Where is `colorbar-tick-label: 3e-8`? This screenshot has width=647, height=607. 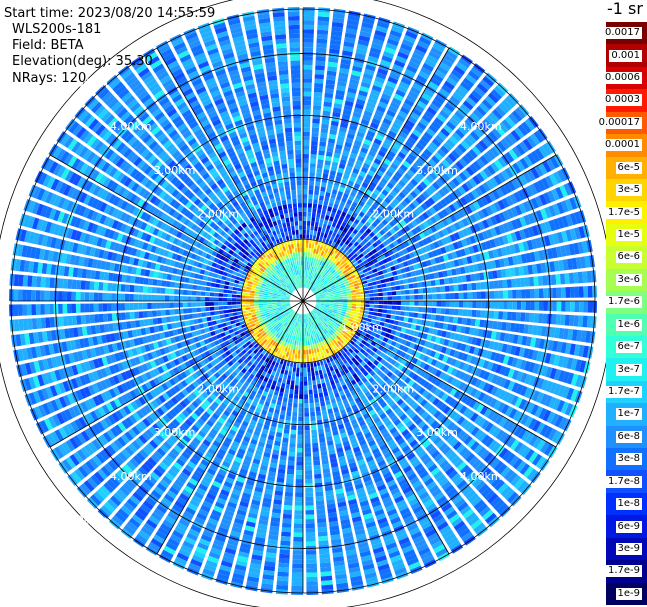 colorbar-tick-label: 3e-8 is located at coordinates (628, 459).